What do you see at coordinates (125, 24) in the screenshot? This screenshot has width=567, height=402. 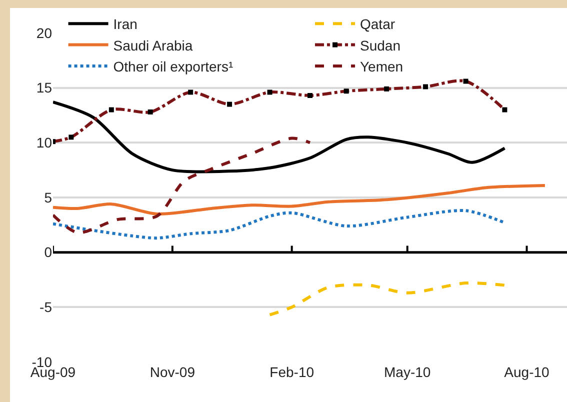 I see `legend-label: Iran` at bounding box center [125, 24].